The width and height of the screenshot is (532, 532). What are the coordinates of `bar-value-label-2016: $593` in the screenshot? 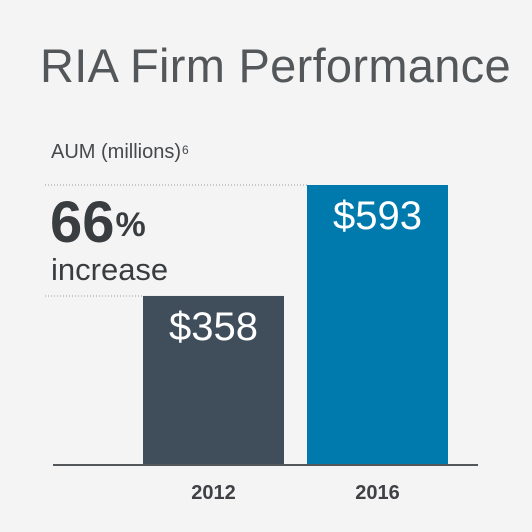 It's located at (377, 216).